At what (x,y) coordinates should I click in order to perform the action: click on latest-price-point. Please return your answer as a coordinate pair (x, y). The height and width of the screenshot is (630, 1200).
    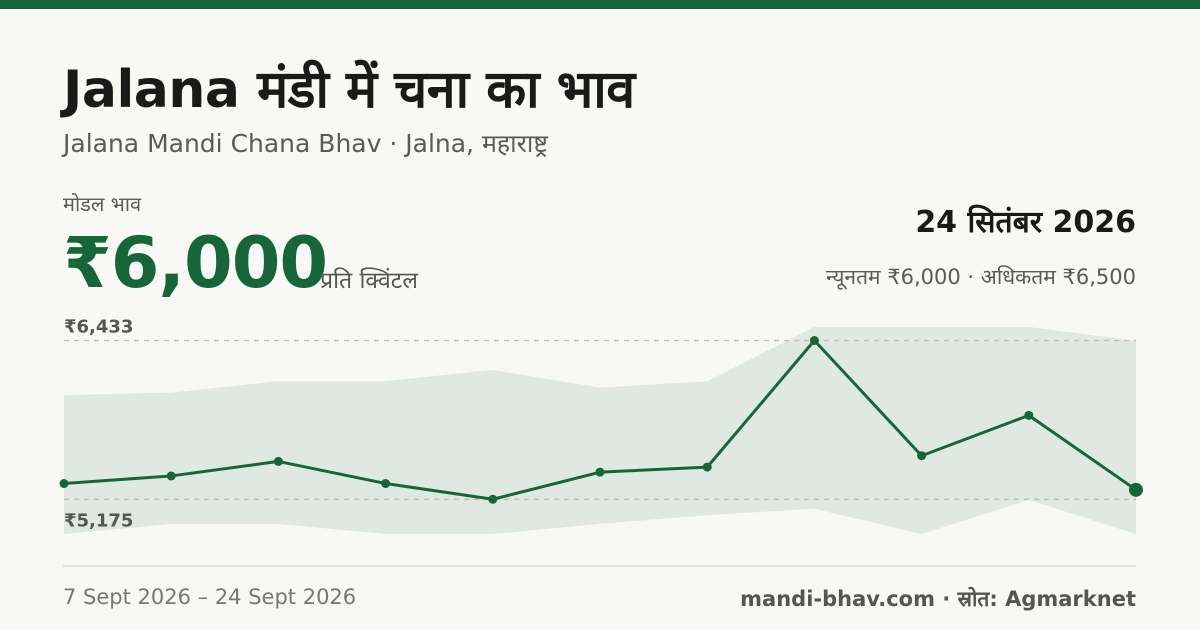
    Looking at the image, I should click on (1136, 489).